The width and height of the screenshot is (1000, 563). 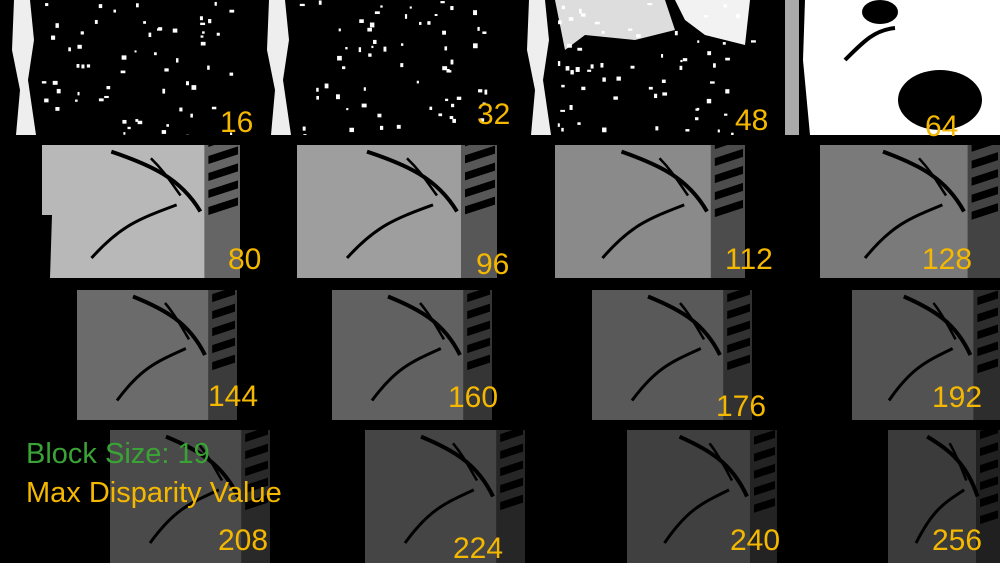 What do you see at coordinates (233, 396) in the screenshot?
I see `disparity-value-label: 144` at bounding box center [233, 396].